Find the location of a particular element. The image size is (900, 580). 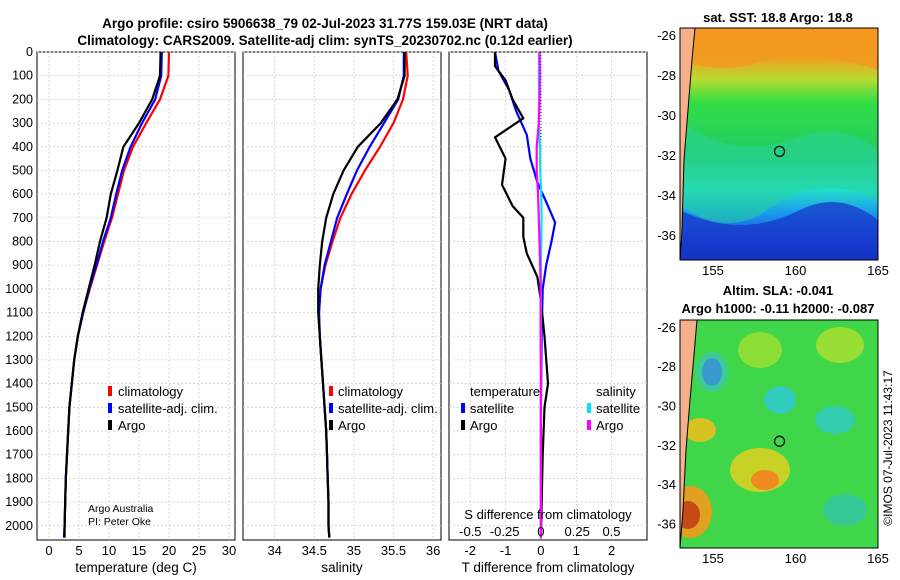

x-tick-label: 10 is located at coordinates (109, 550).